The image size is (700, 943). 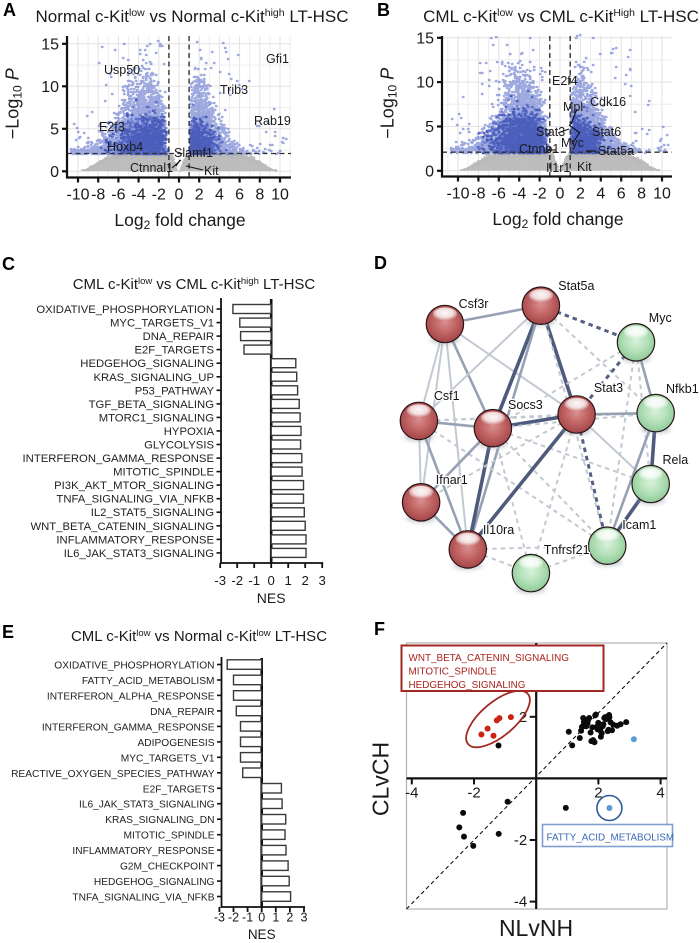 I want to click on svg-text: -1, so click(x=254, y=580).